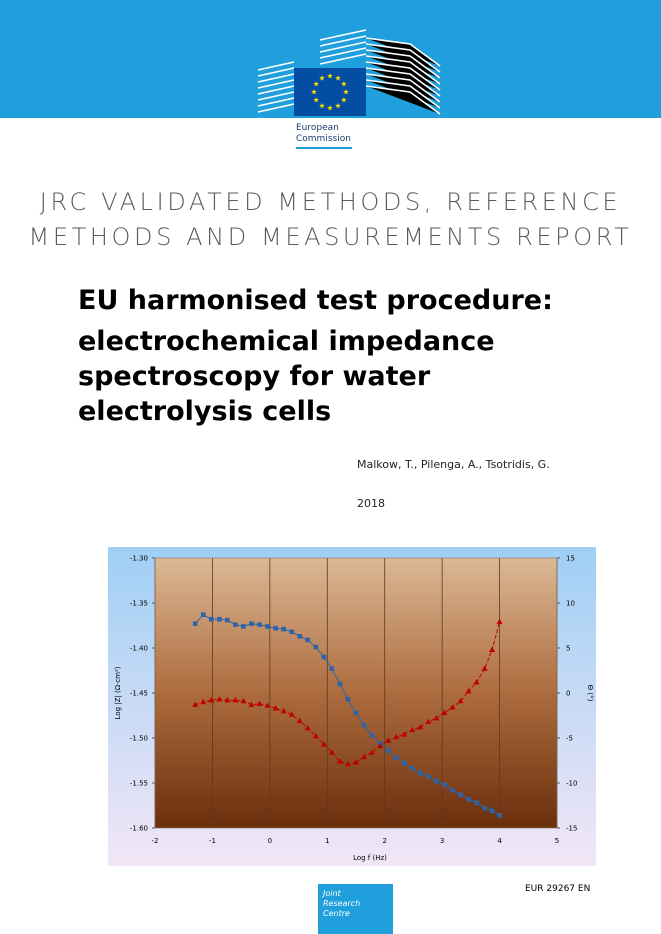 The height and width of the screenshot is (934, 661). What do you see at coordinates (286, 341) in the screenshot?
I see `title: electrochemical impedance` at bounding box center [286, 341].